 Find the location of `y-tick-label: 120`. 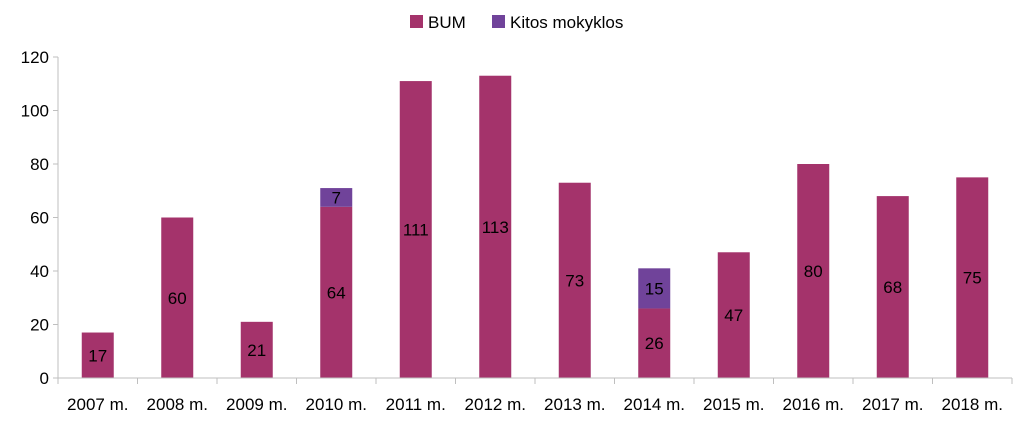

y-tick-label: 120 is located at coordinates (35, 57).